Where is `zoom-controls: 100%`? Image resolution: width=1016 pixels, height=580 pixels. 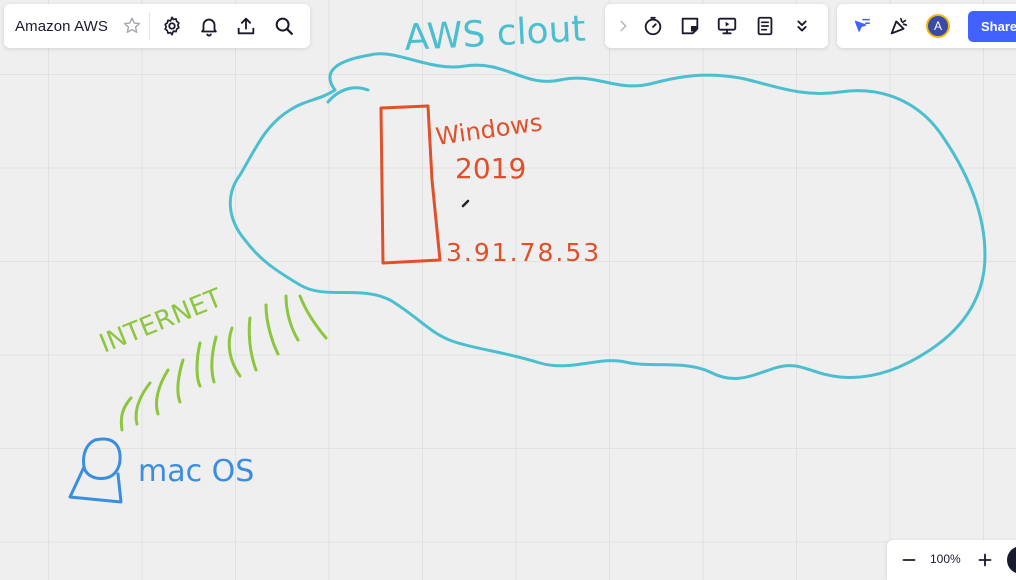 zoom-controls: 100% is located at coordinates (951, 560).